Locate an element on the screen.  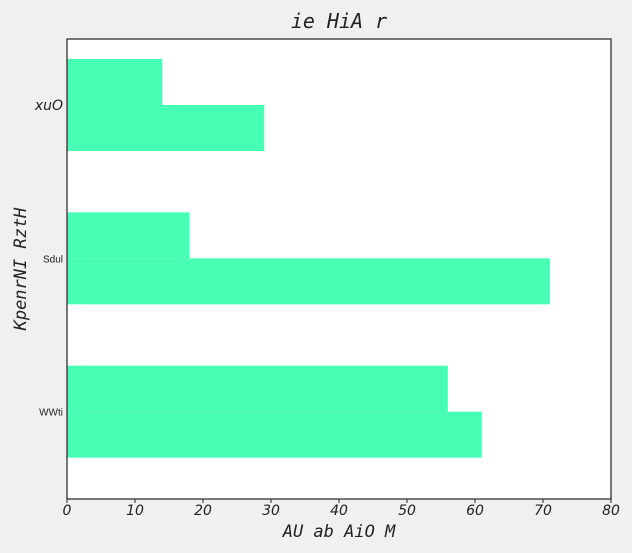
y-axis-ticks: xuO Sdul WWti is located at coordinates (48, 258).